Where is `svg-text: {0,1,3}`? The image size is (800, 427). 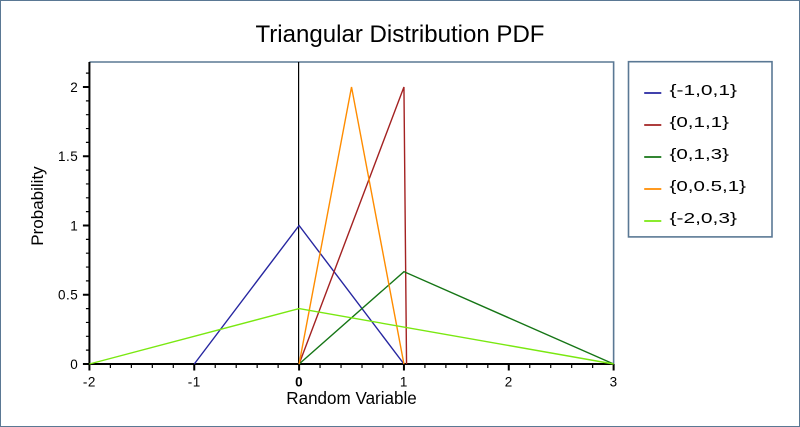 svg-text: {0,1,3} is located at coordinates (700, 154).